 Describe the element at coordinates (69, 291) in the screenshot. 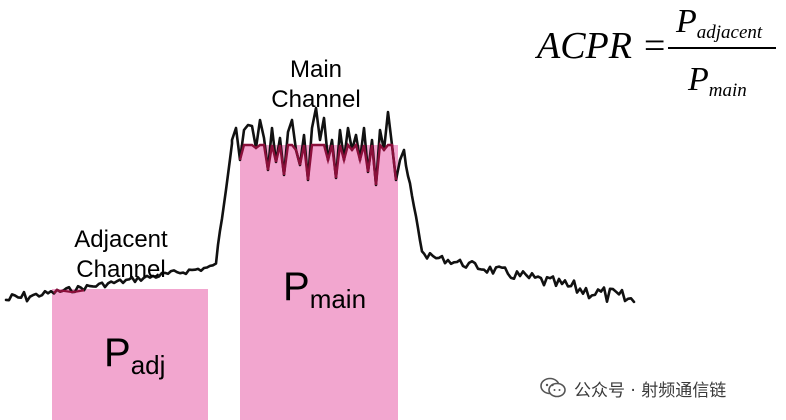

I see `spectrum-adj-overlap` at that location.